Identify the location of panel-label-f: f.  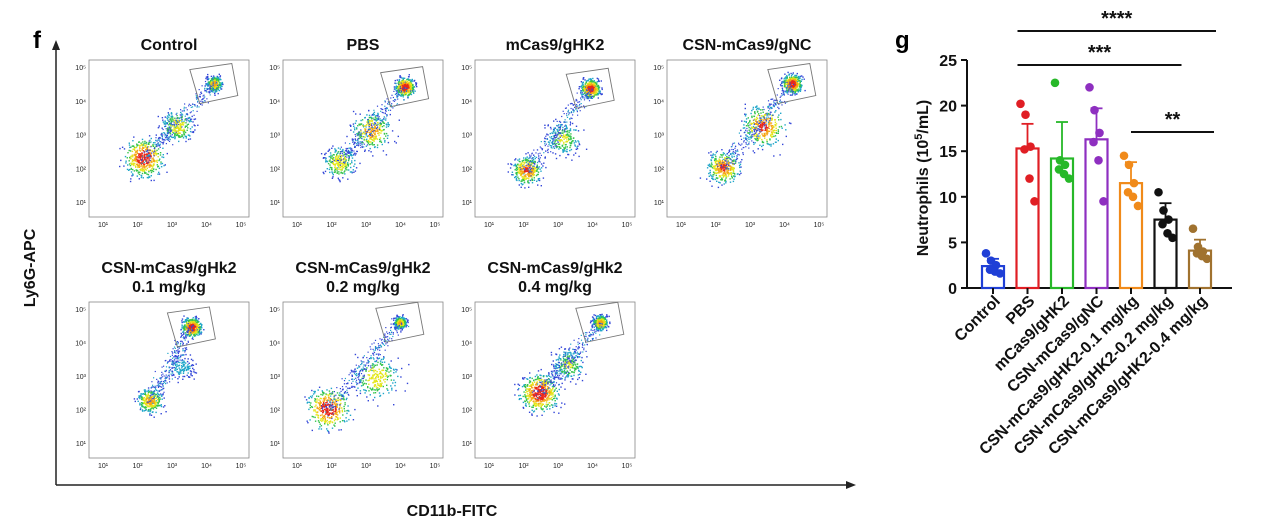
(37, 40).